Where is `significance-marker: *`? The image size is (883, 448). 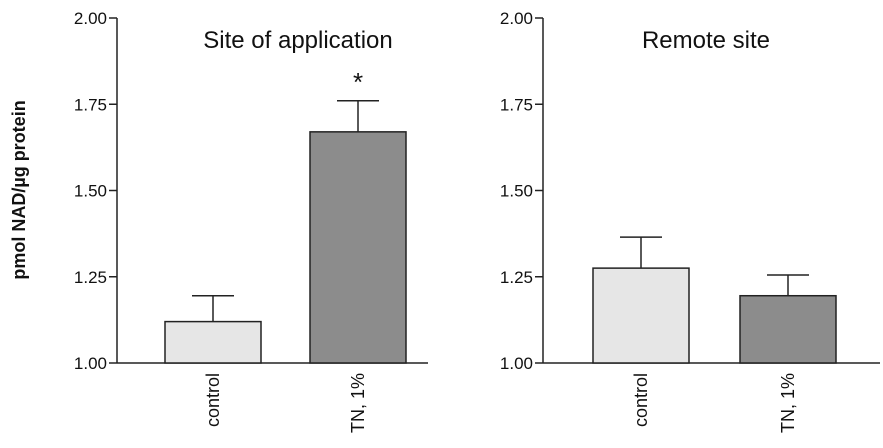
significance-marker: * is located at coordinates (358, 82).